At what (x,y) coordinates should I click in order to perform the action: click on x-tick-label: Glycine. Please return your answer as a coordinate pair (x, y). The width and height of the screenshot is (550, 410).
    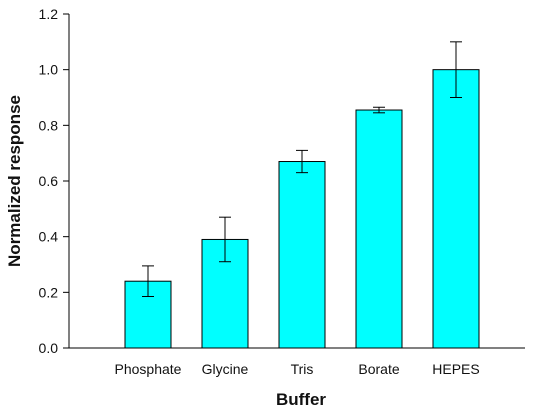
    Looking at the image, I should click on (225, 369).